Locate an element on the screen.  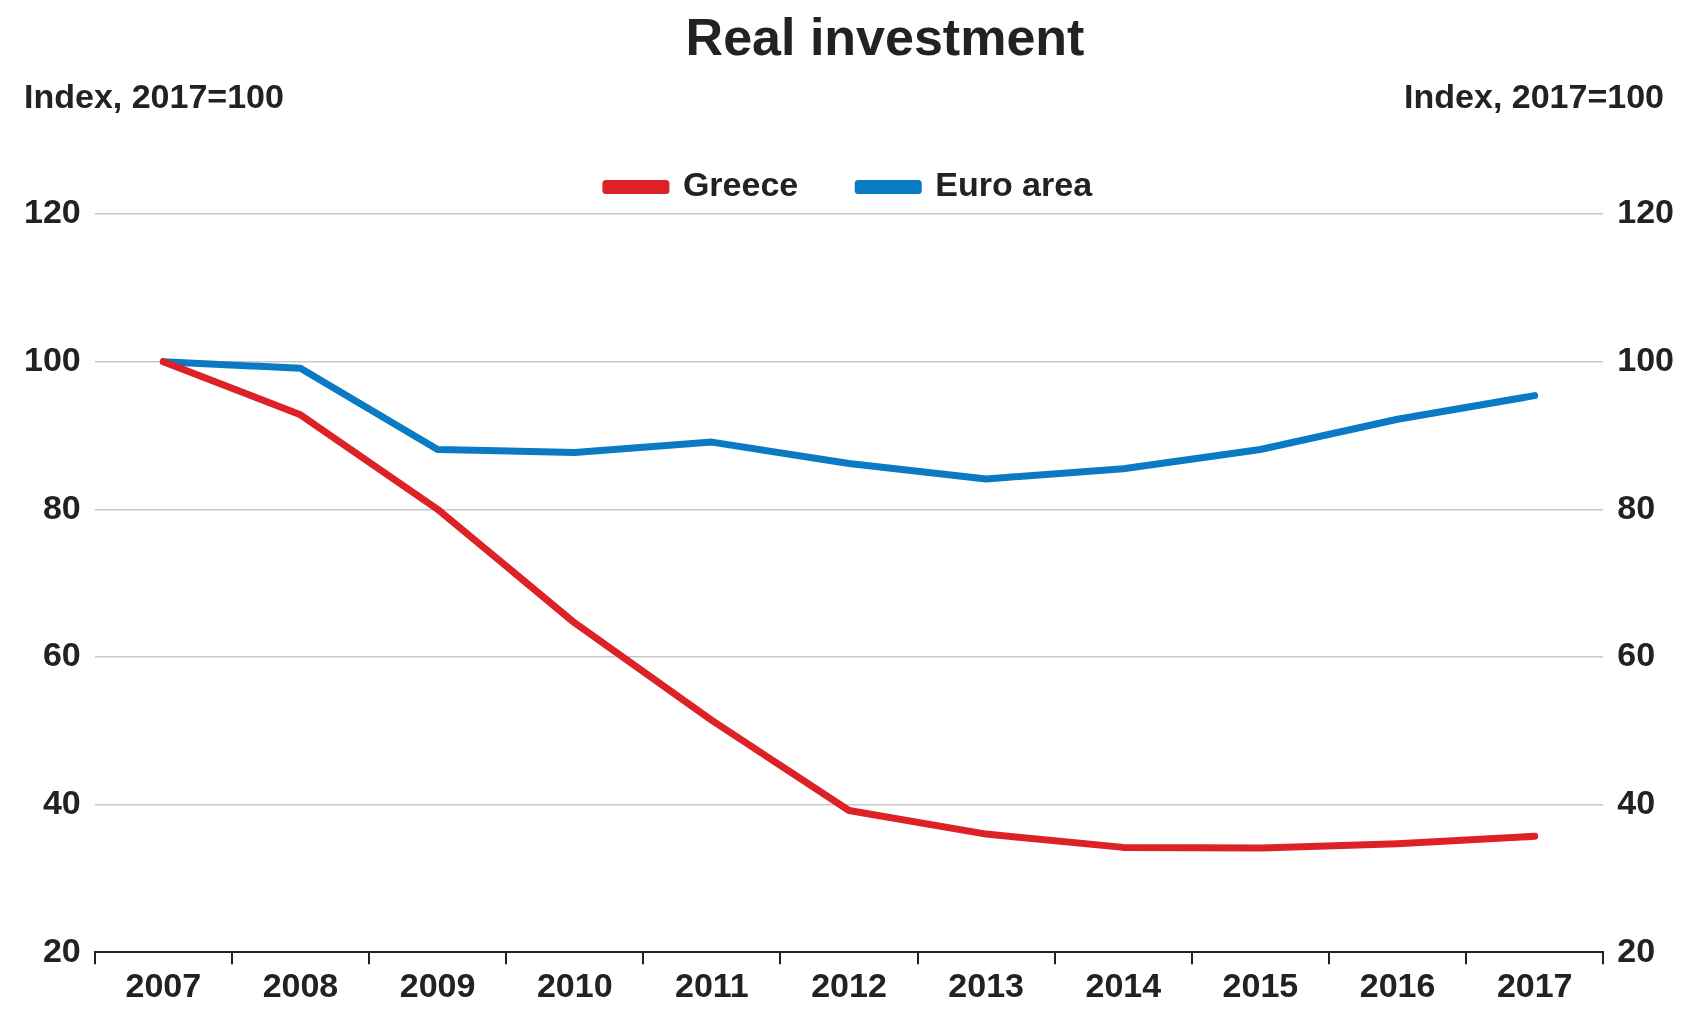
x-tick-label: 2011 is located at coordinates (711, 984).